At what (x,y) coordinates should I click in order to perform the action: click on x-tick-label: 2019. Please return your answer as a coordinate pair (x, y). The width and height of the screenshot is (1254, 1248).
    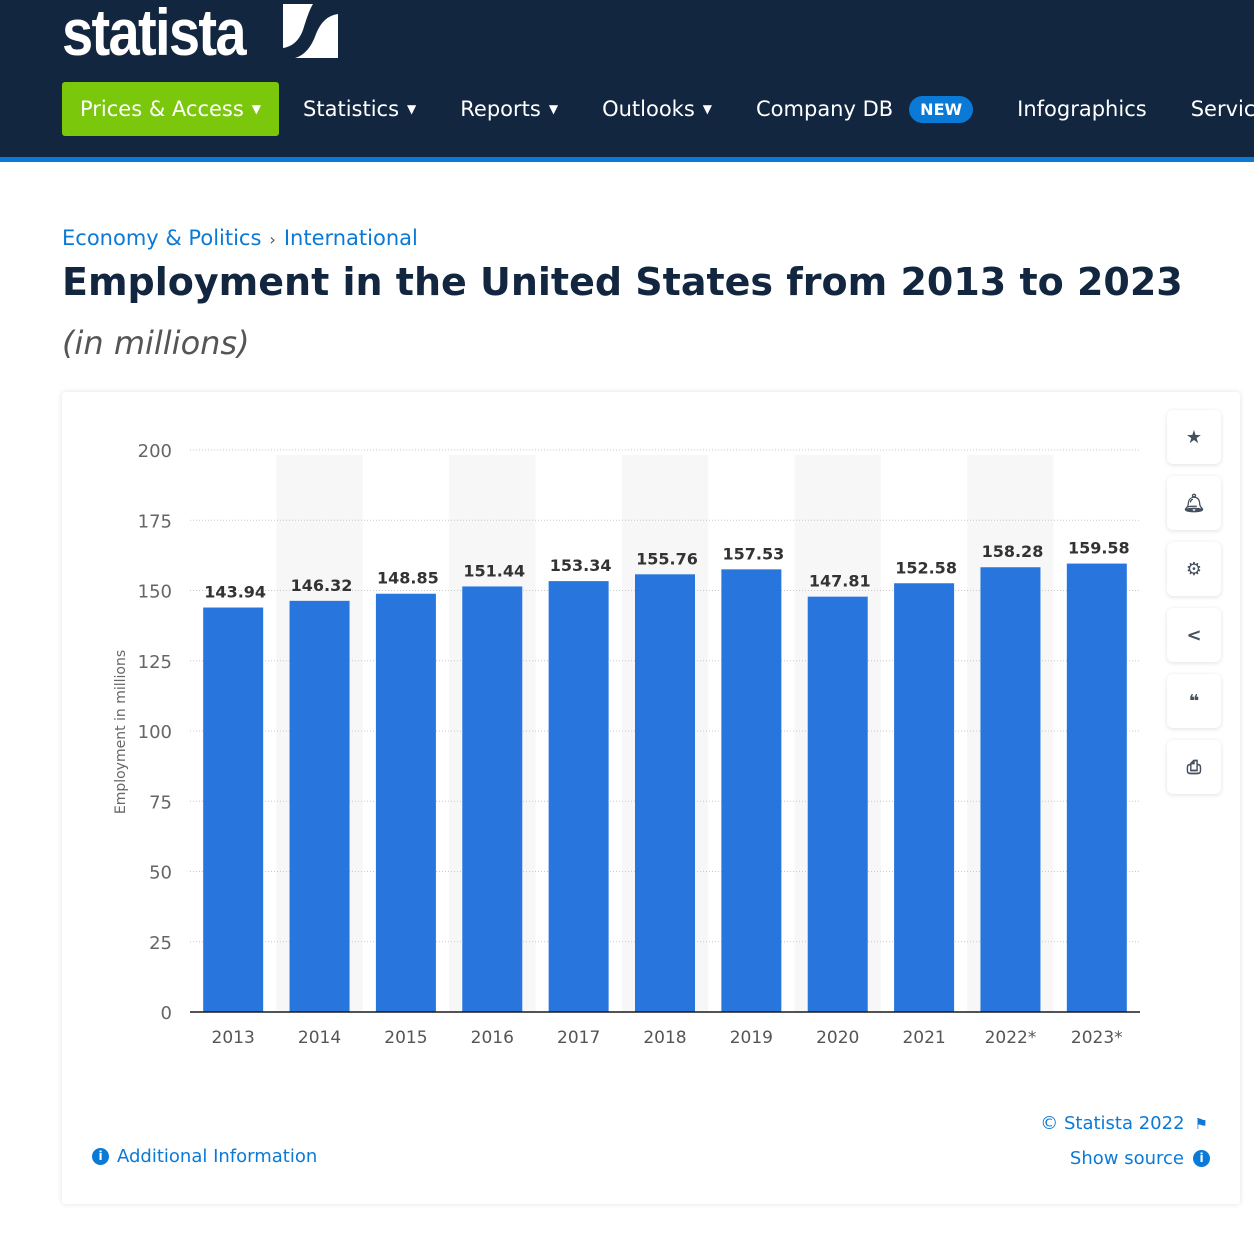
    Looking at the image, I should click on (751, 1038).